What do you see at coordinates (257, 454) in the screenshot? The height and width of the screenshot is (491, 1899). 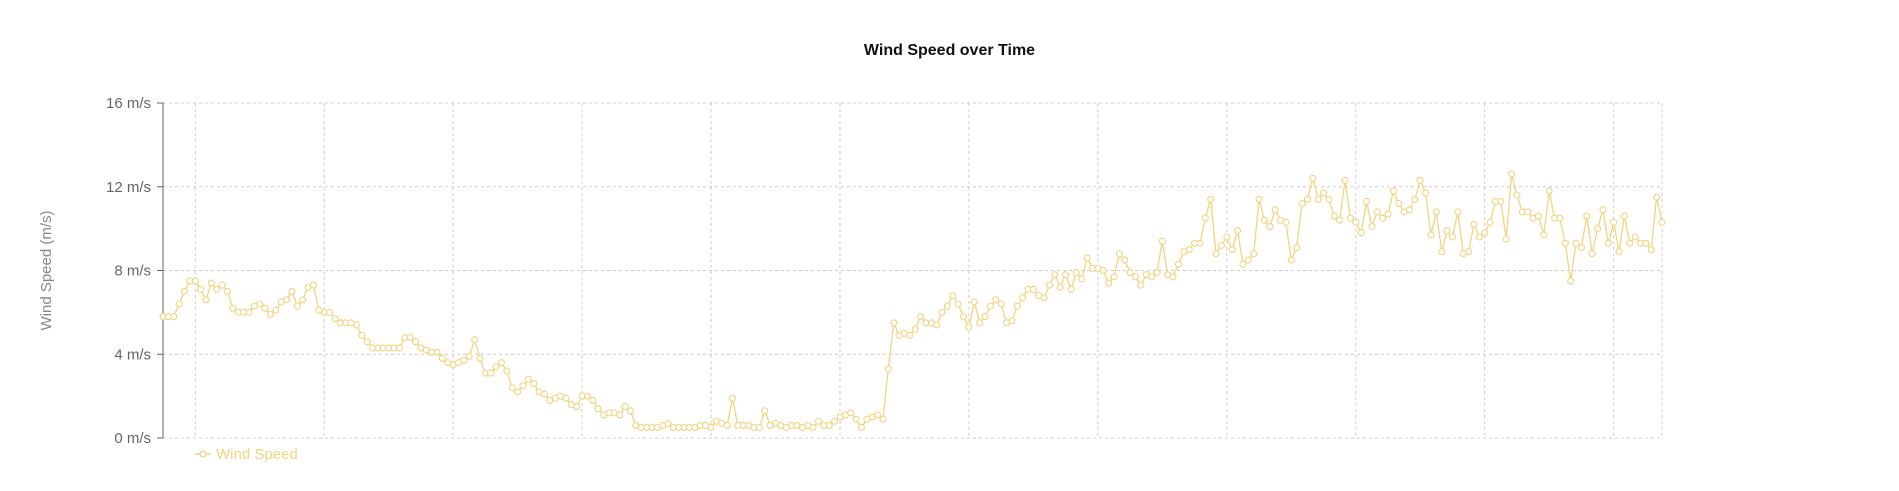 I see `legend-label: Wind Speed` at bounding box center [257, 454].